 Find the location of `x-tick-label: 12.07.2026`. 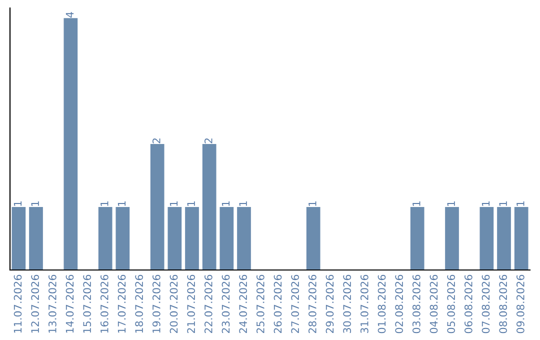

x-tick-label: 12.07.2026 is located at coordinates (35, 303).